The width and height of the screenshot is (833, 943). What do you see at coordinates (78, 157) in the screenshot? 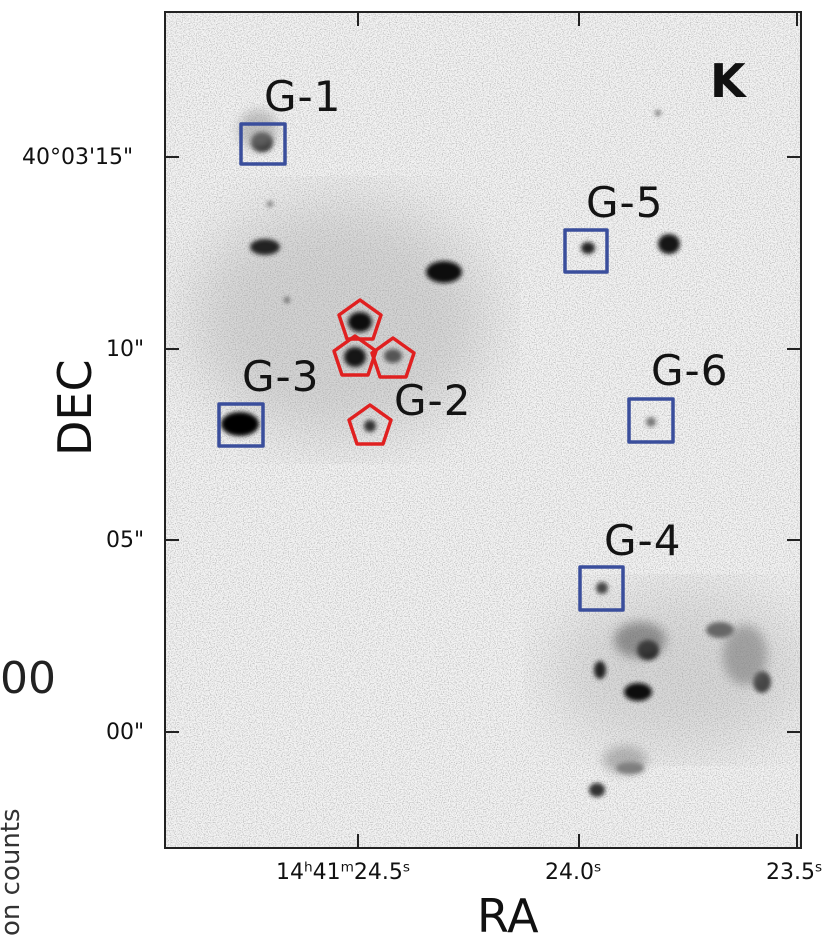
I see `dec-tick-label: 40°03'15"` at bounding box center [78, 157].